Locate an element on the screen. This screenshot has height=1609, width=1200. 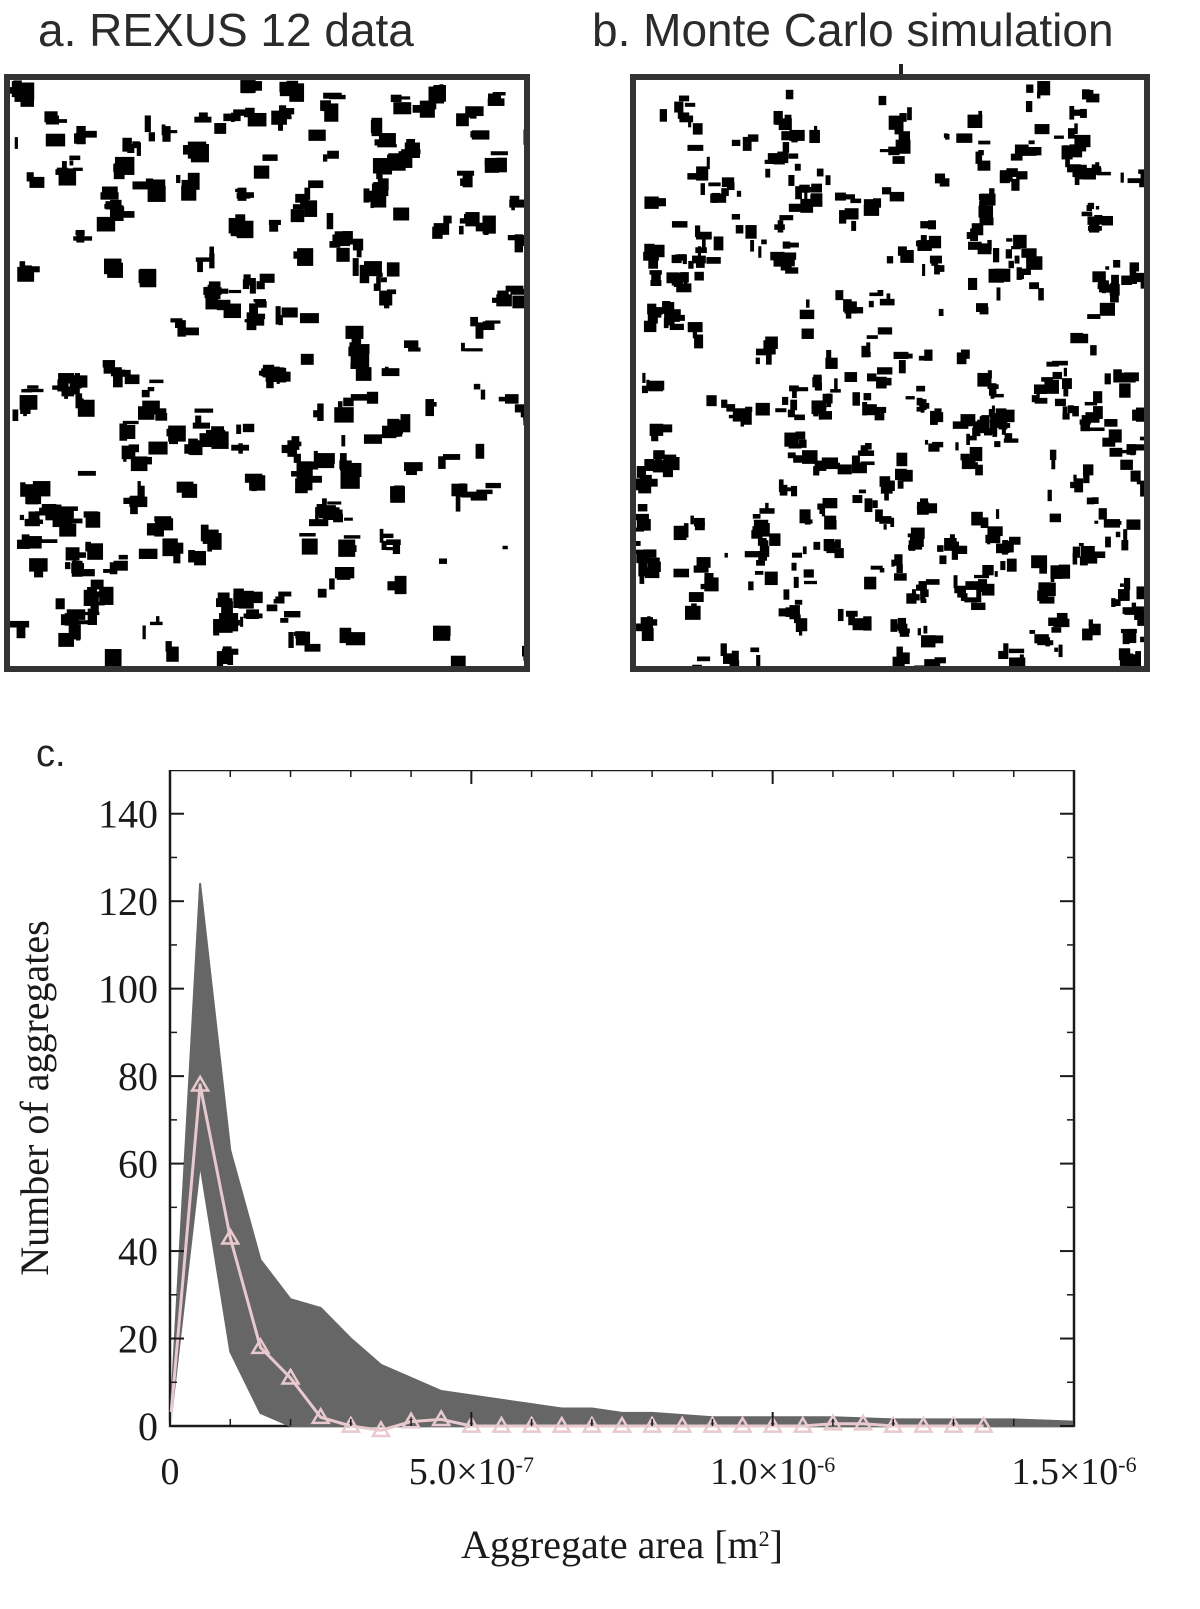
y-tick-label: 0 is located at coordinates (148, 1426).